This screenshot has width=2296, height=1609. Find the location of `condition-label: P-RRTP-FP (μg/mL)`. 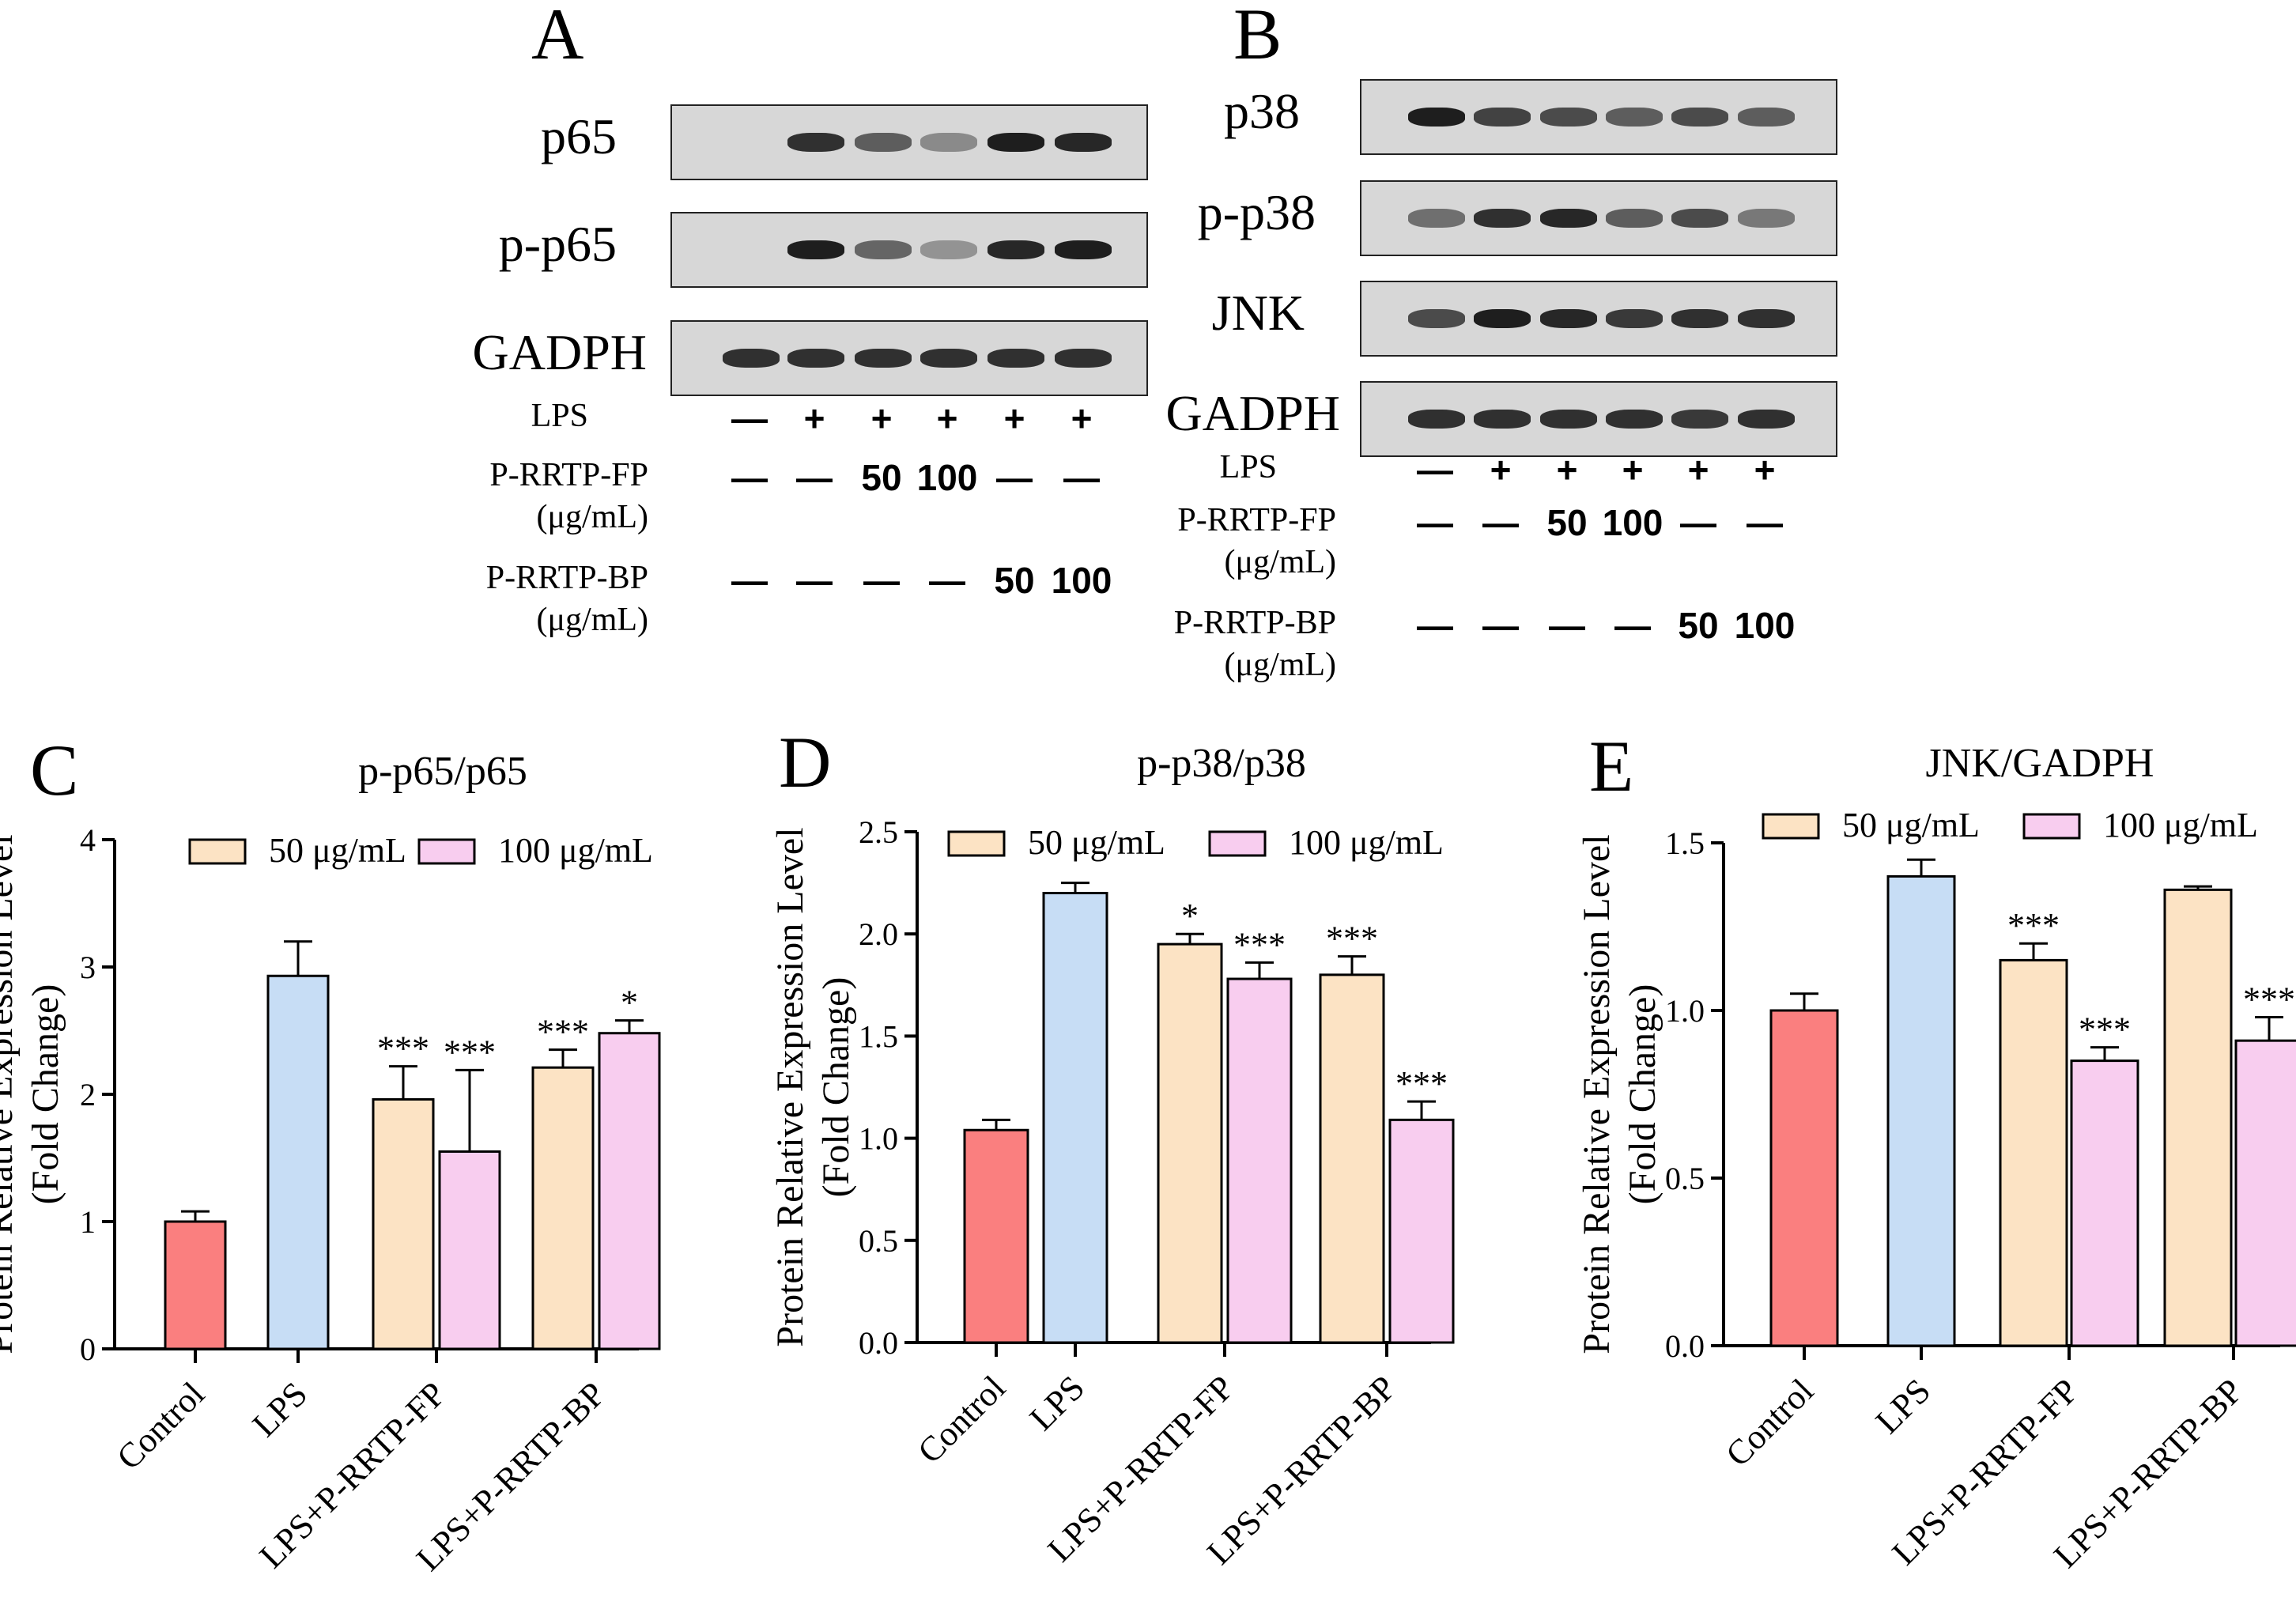

condition-label: P-RRTP-FP (μg/mL) is located at coordinates (568, 496).